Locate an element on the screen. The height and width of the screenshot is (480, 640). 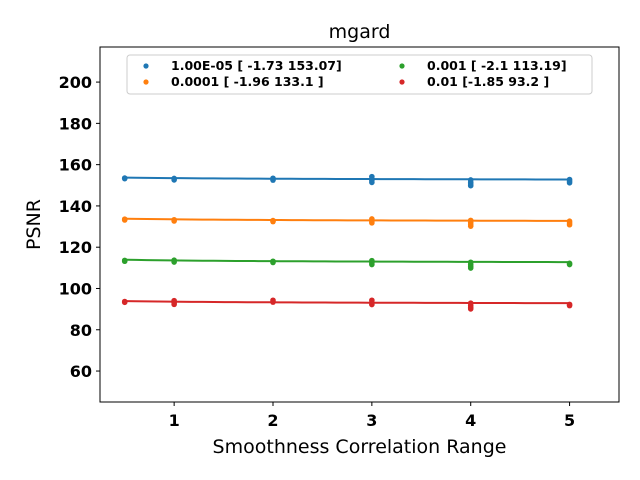
y-tick-label: 100 is located at coordinates (75, 288).